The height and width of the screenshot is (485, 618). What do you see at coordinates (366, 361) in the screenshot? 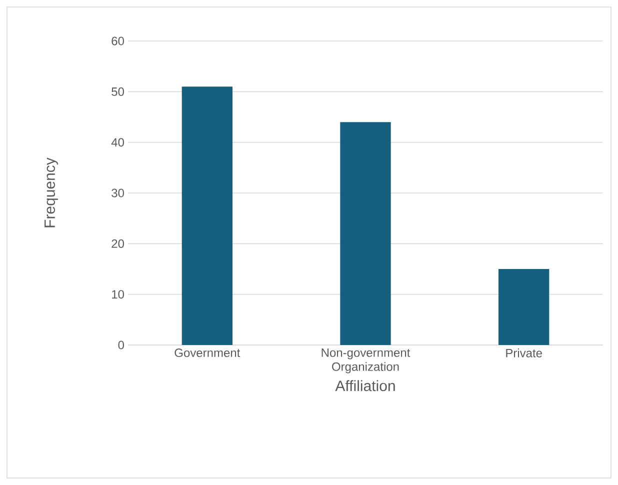
I see `x-tick-label: Non-government Organization` at bounding box center [366, 361].